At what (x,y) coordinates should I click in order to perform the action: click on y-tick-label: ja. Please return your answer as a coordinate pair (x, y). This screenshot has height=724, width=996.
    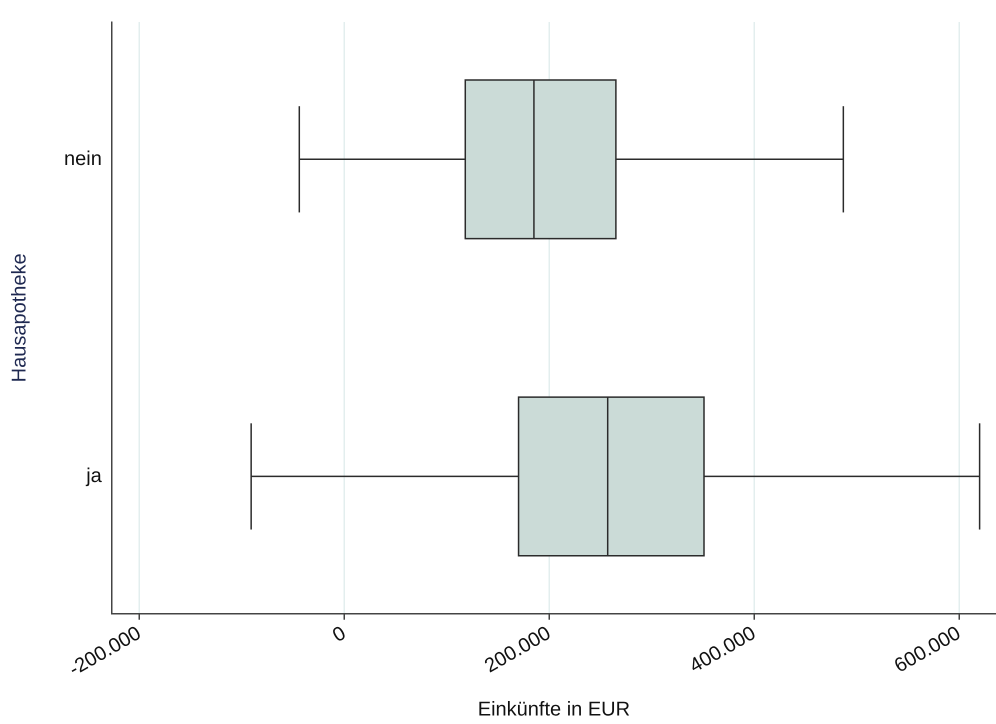
    Looking at the image, I should click on (94, 475).